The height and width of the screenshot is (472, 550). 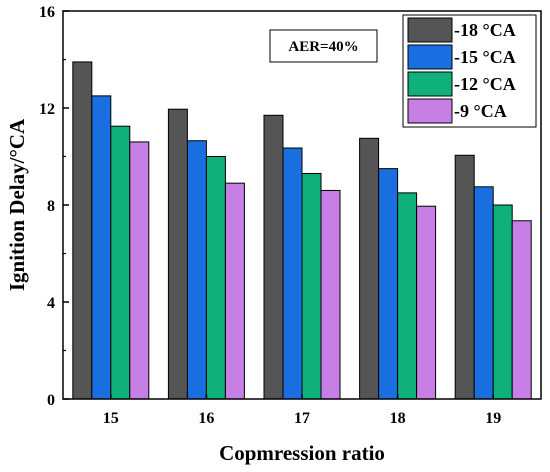 I want to click on x-tick-label: 19, so click(x=493, y=418).